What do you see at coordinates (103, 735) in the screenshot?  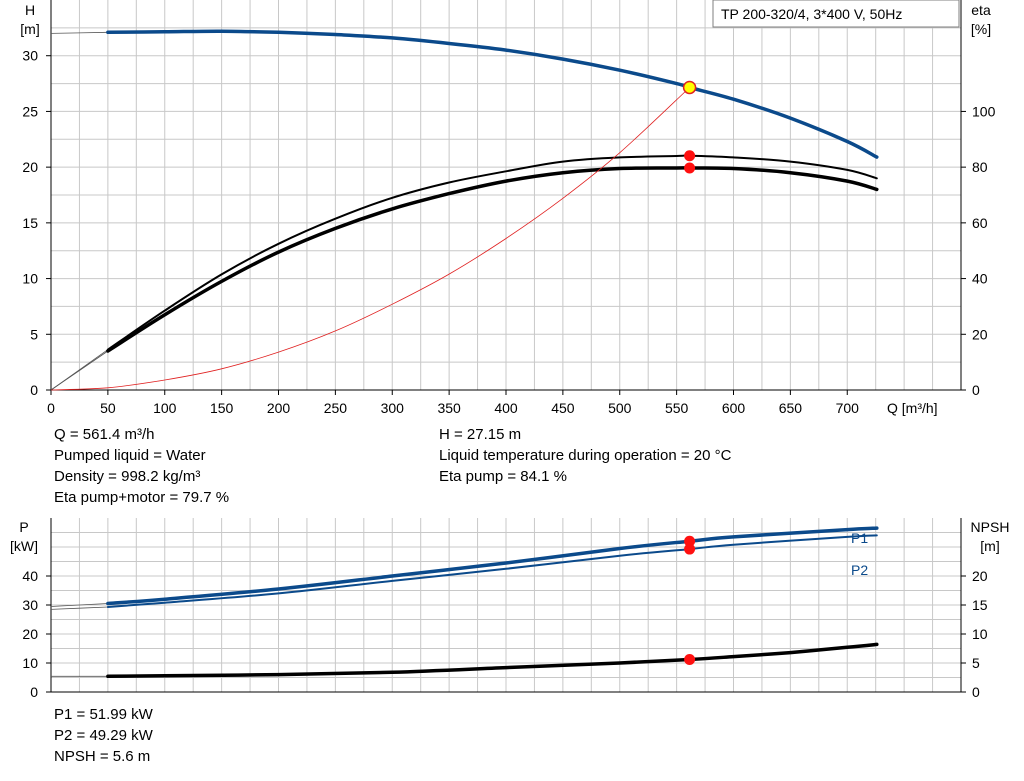 I see `info-p2: P2 = 49.29 kW` at bounding box center [103, 735].